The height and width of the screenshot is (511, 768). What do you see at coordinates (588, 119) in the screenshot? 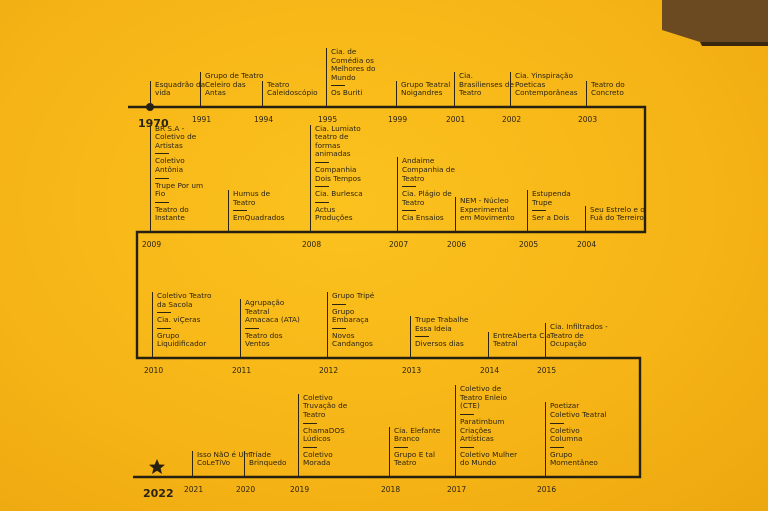
I see `year-label: 2003` at bounding box center [588, 119].